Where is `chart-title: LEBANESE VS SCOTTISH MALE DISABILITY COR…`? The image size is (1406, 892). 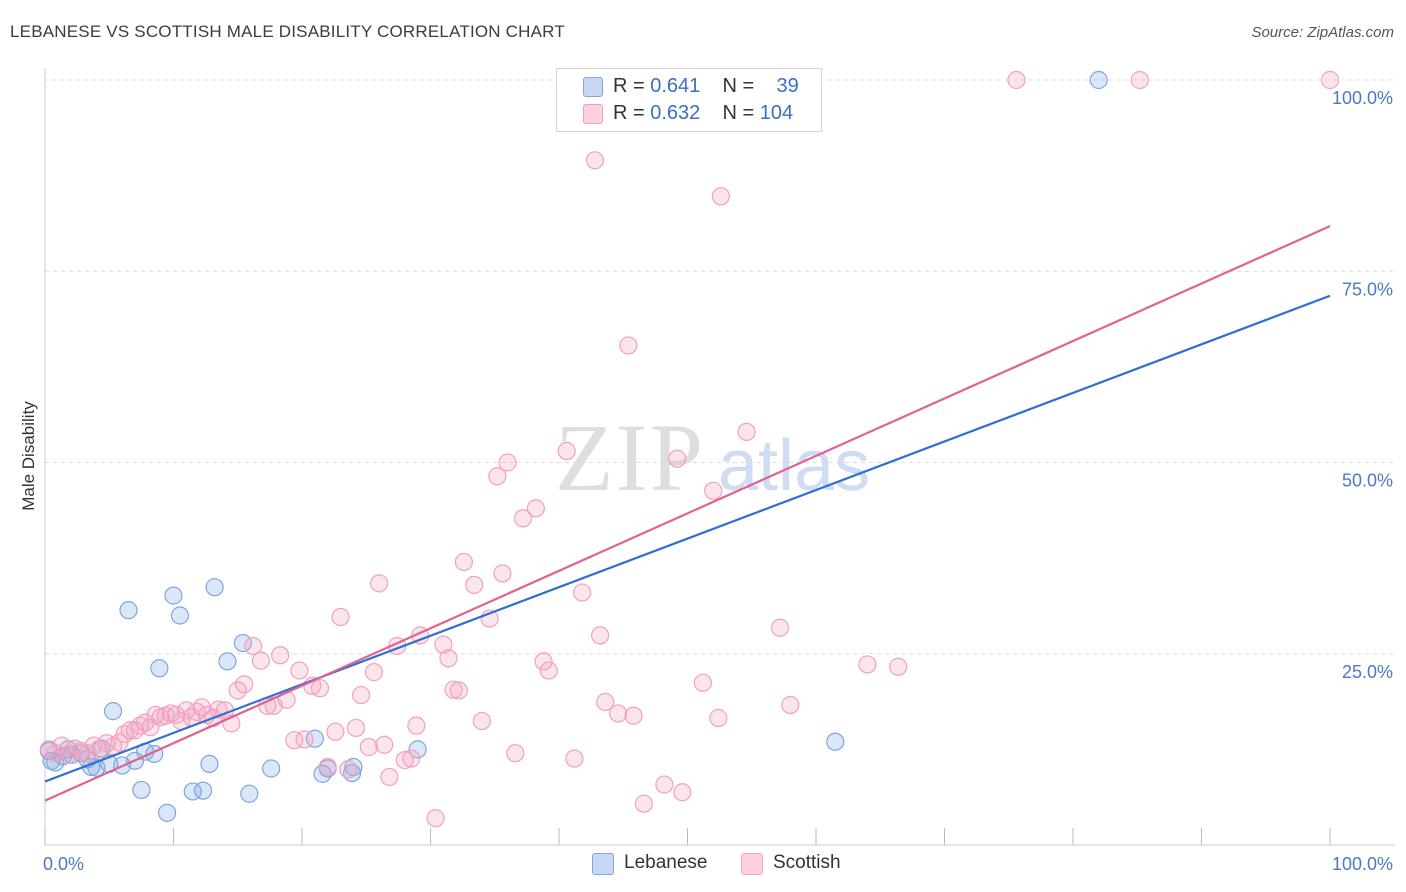
chart-title: LEBANESE VS SCOTTISH MALE DISABILITY COR… is located at coordinates (287, 31).